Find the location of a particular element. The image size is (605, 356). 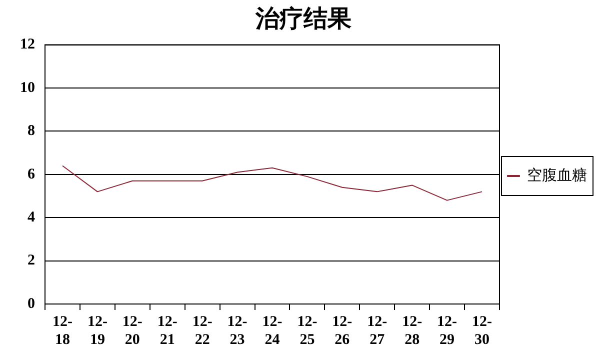

x-tick-label: 12-19 is located at coordinates (97, 331).